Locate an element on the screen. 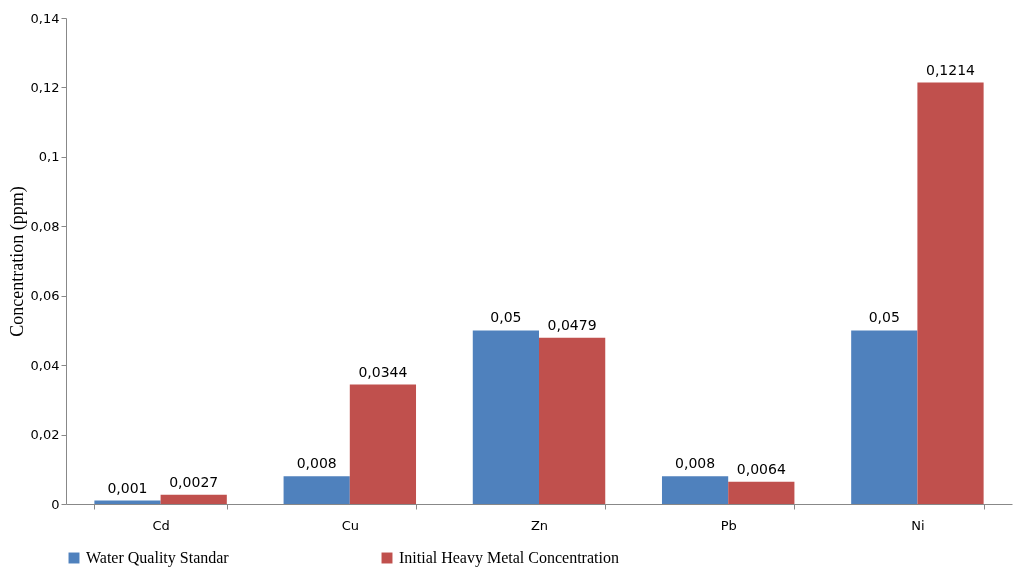  data-label: 0,1214 is located at coordinates (951, 69).